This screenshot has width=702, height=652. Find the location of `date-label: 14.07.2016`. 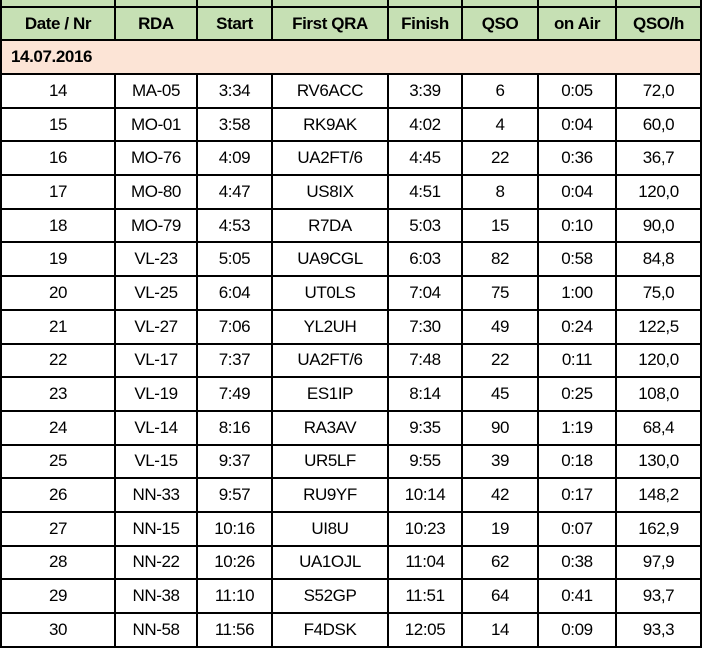

date-label: 14.07.2016 is located at coordinates (351, 57).